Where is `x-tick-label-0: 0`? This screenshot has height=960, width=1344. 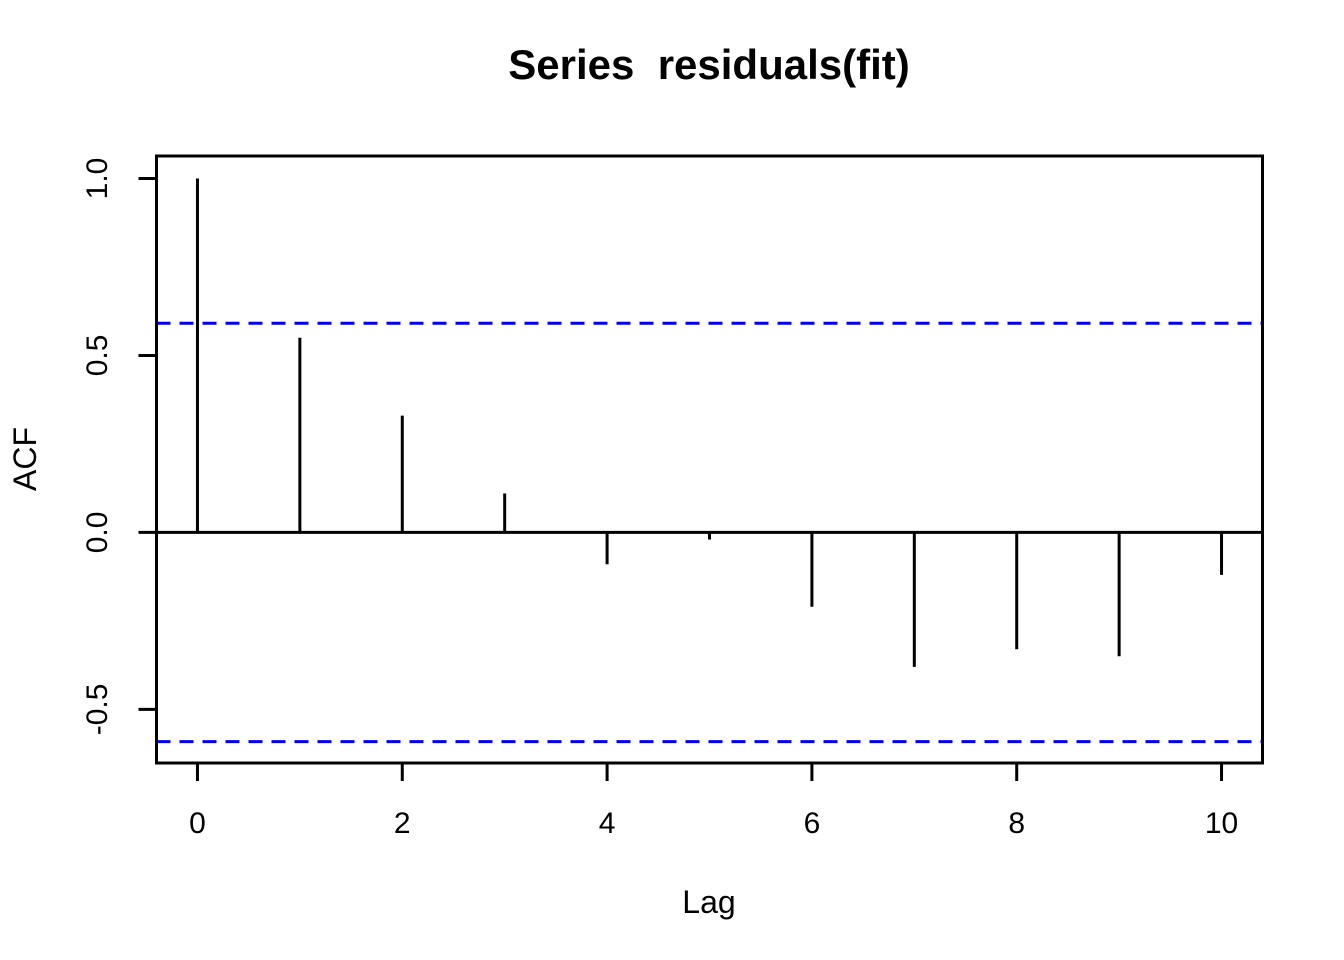 x-tick-label-0: 0 is located at coordinates (197, 823).